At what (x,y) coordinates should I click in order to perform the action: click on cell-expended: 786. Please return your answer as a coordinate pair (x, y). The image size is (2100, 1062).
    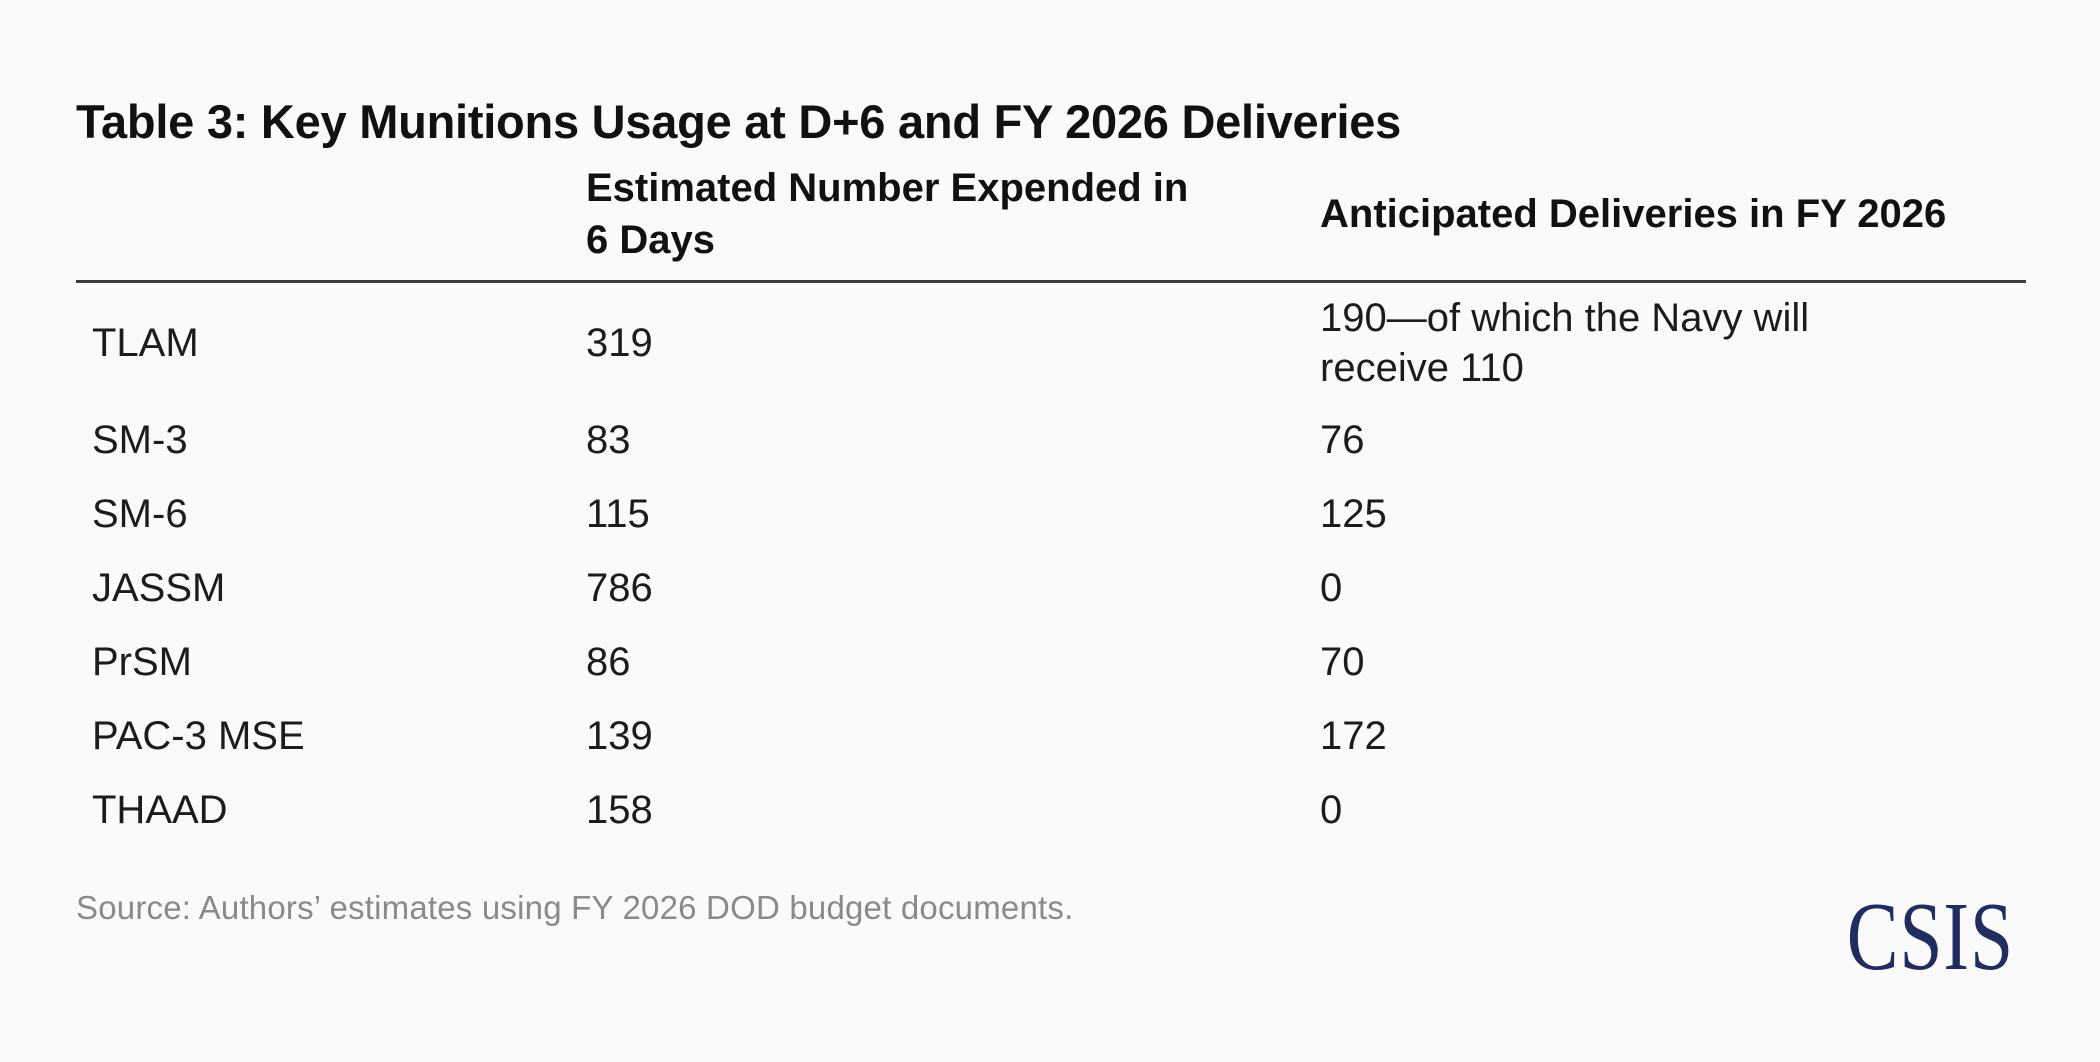
    Looking at the image, I should click on (619, 588).